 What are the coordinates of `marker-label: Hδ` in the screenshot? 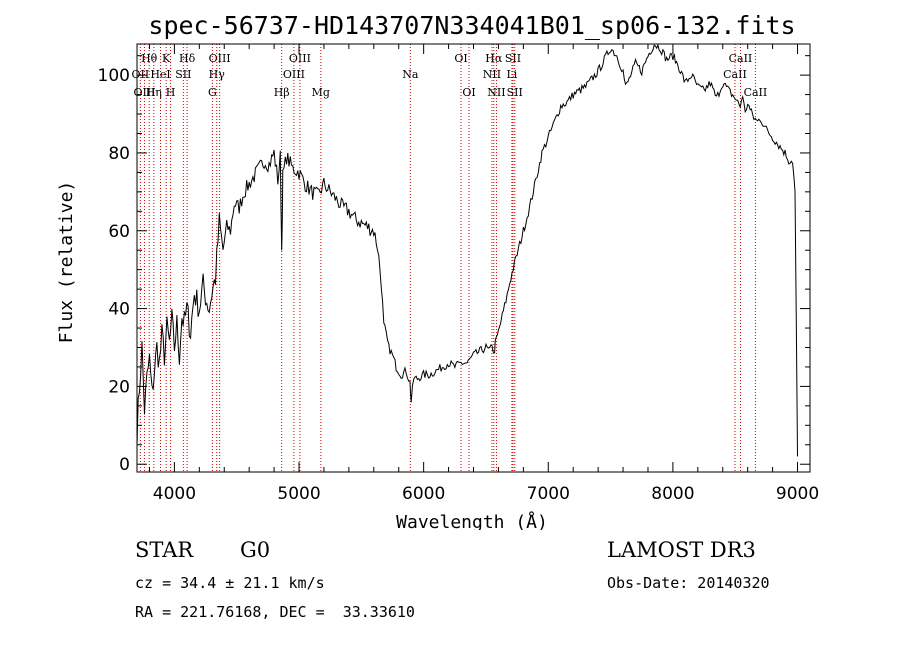 It's located at (187, 58).